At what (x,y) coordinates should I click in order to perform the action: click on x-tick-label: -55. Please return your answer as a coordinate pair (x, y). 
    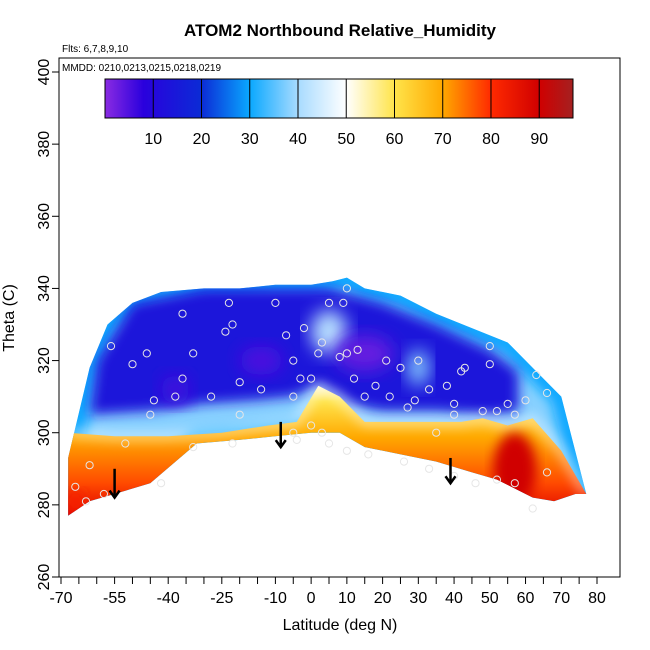
    Looking at the image, I should click on (114, 598).